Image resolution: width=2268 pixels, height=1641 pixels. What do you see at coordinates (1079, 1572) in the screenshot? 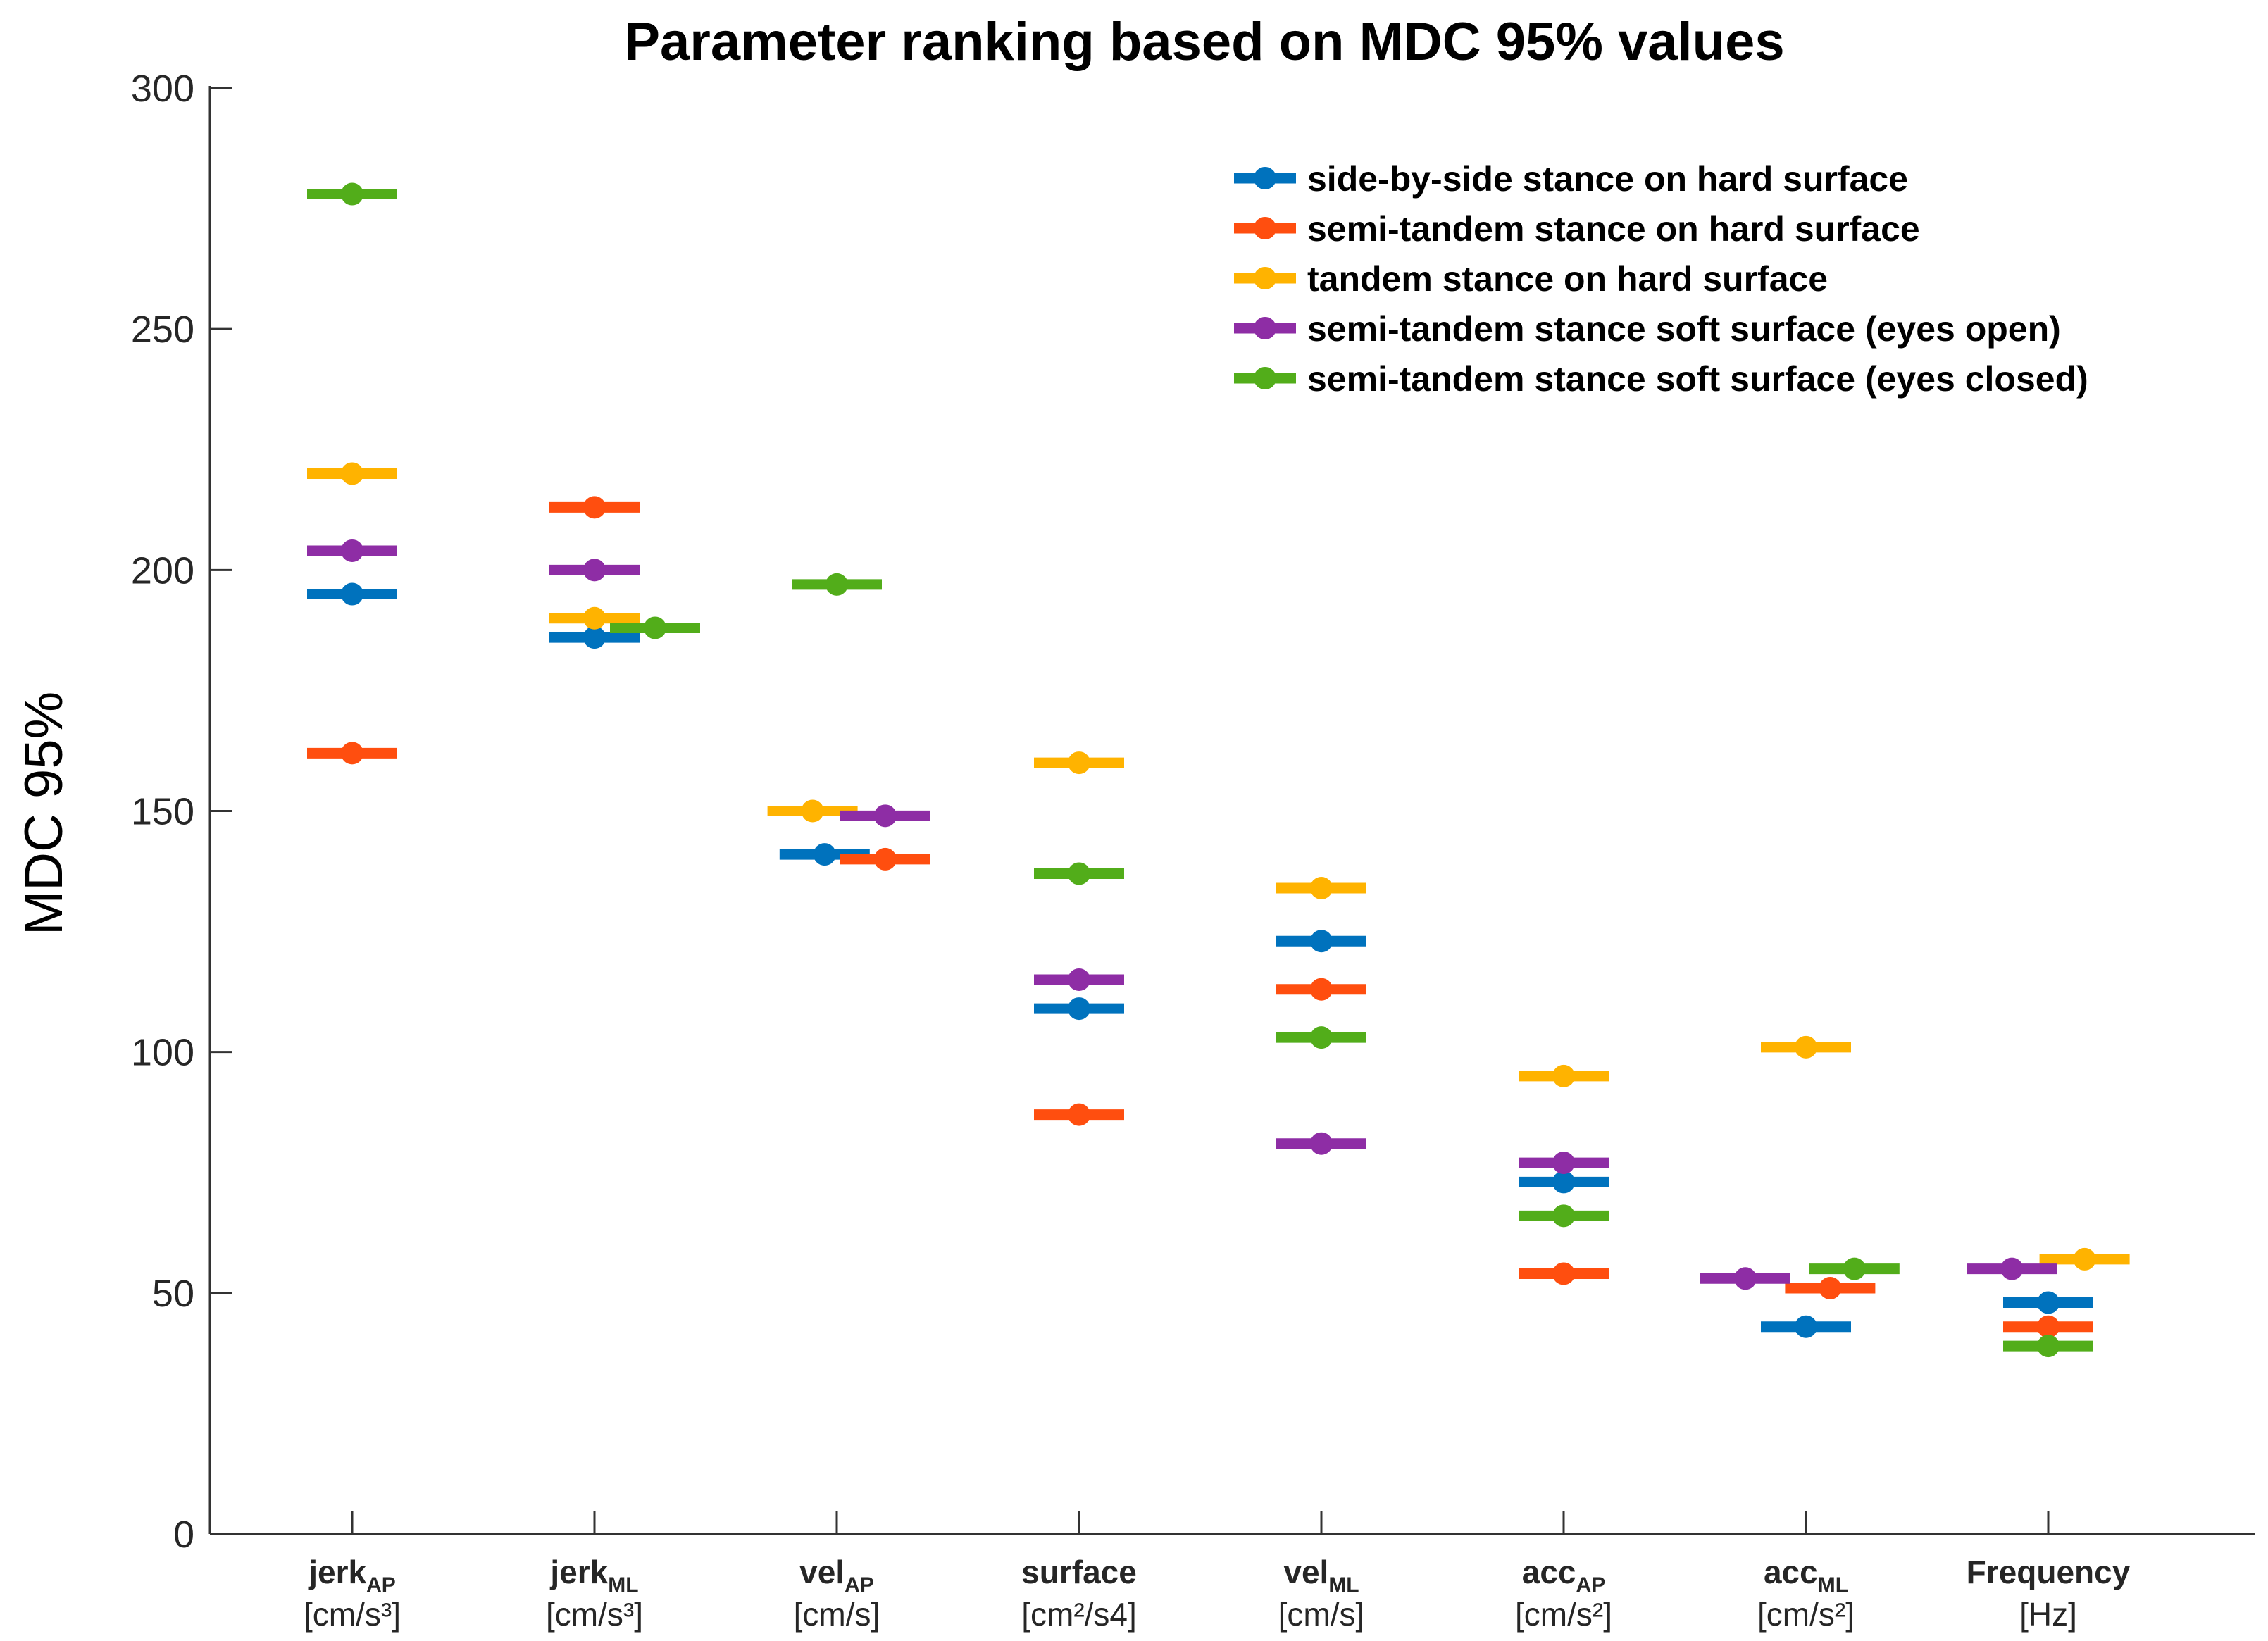
I see `x-tick-label-name: surface` at bounding box center [1079, 1572].